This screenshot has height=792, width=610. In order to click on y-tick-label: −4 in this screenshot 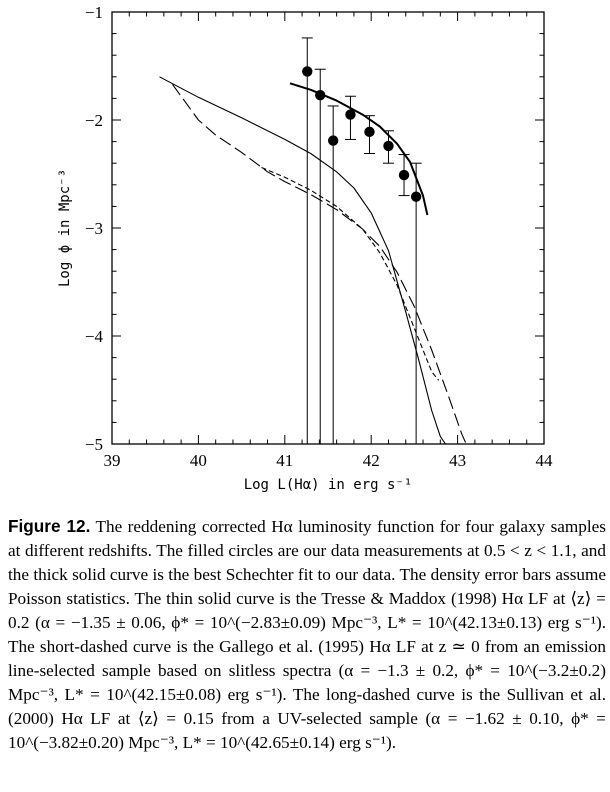, I will do `click(94, 336)`.